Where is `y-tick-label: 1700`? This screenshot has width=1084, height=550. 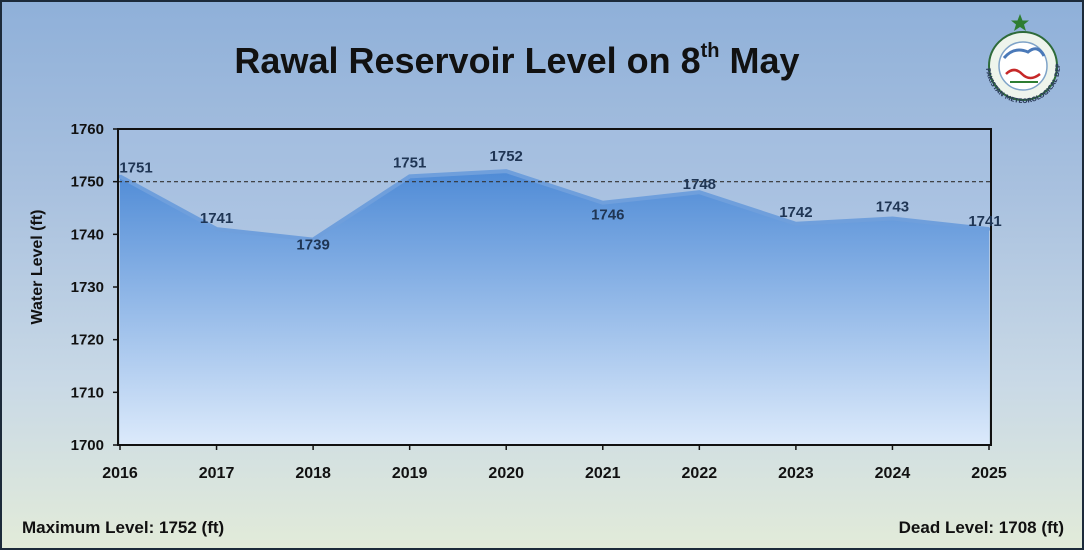
y-tick-label: 1700 is located at coordinates (87, 445).